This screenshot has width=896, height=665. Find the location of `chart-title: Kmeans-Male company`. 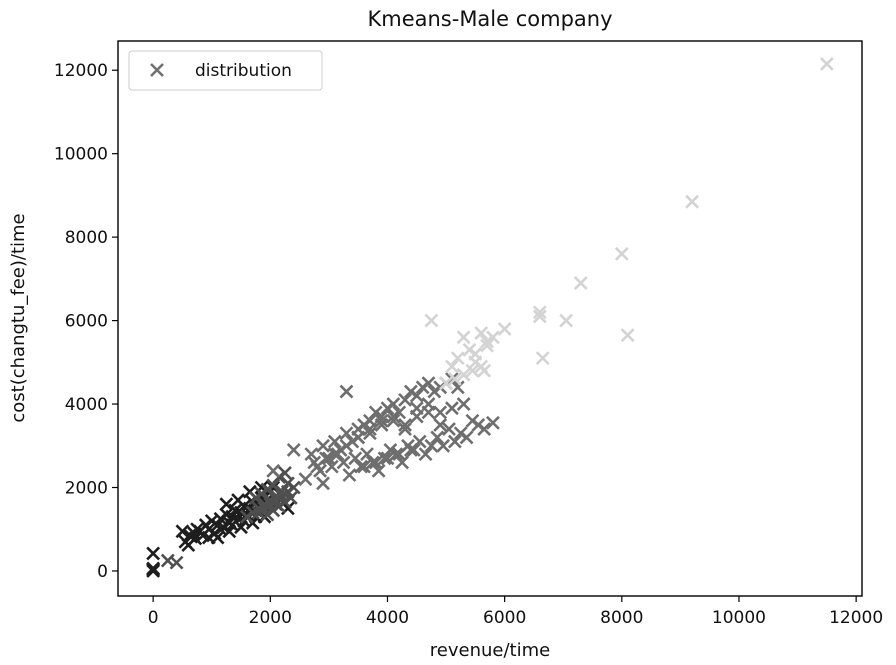

chart-title: Kmeans-Male company is located at coordinates (489, 19).